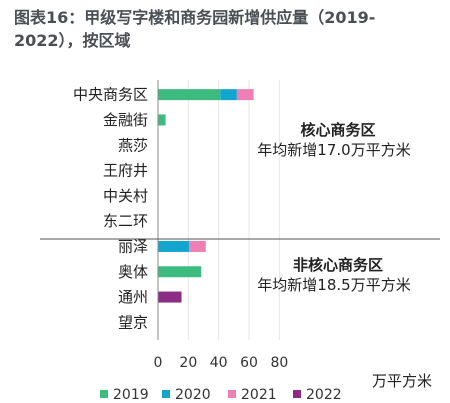 The height and width of the screenshot is (403, 450). Describe the element at coordinates (279, 363) in the screenshot. I see `x-tick-label-4: 80` at that location.